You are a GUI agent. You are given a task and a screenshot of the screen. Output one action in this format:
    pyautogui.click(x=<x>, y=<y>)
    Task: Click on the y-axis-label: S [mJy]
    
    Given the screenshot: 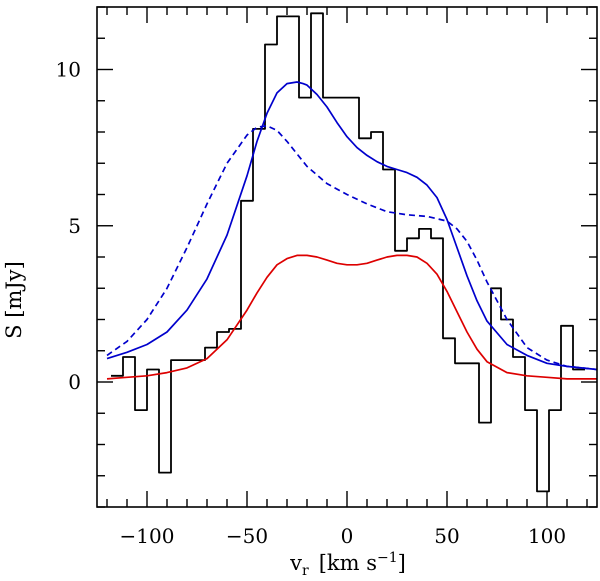 What is the action you would take?
    pyautogui.click(x=14, y=300)
    